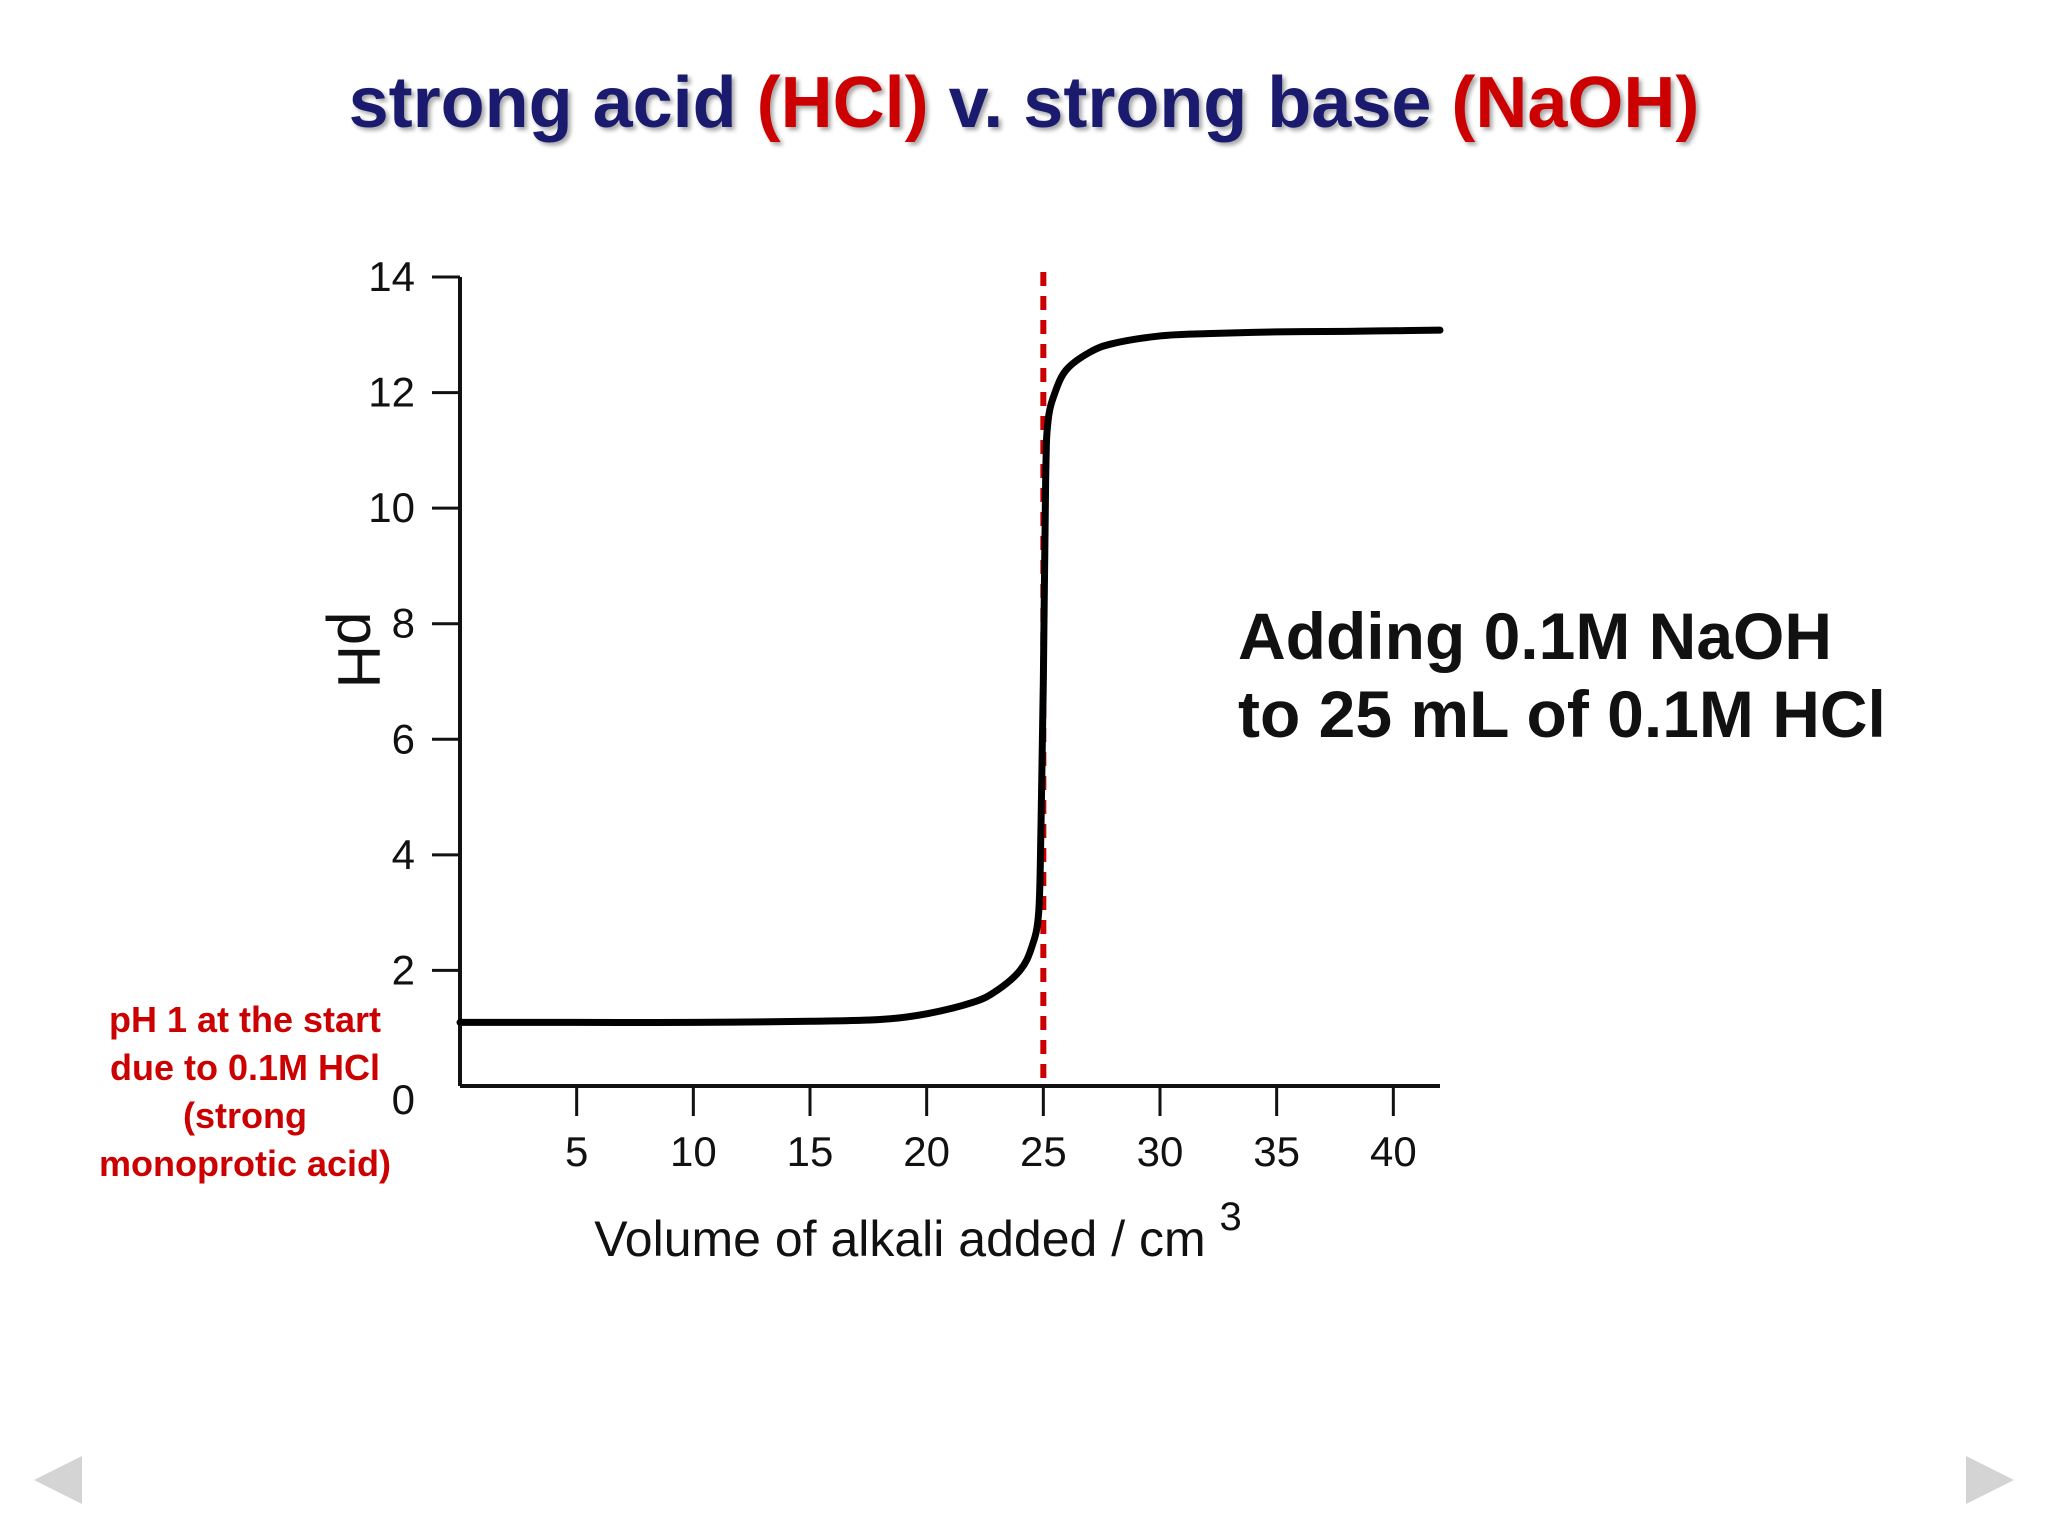 The width and height of the screenshot is (2048, 1536). Describe the element at coordinates (245, 1067) in the screenshot. I see `annotation-line-2: due to 0.1M HCl` at that location.